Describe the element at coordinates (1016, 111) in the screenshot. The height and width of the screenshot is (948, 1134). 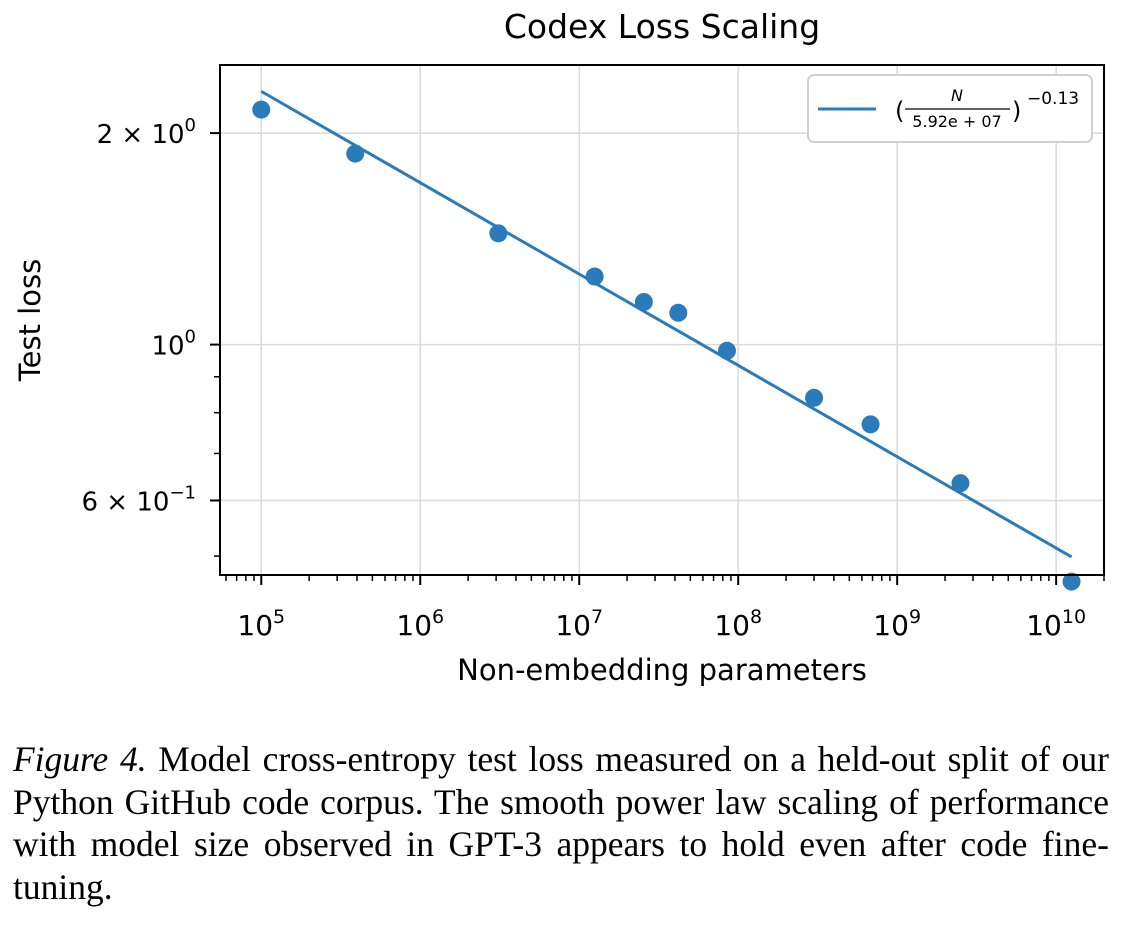
I see `legend-paren-close: )` at that location.